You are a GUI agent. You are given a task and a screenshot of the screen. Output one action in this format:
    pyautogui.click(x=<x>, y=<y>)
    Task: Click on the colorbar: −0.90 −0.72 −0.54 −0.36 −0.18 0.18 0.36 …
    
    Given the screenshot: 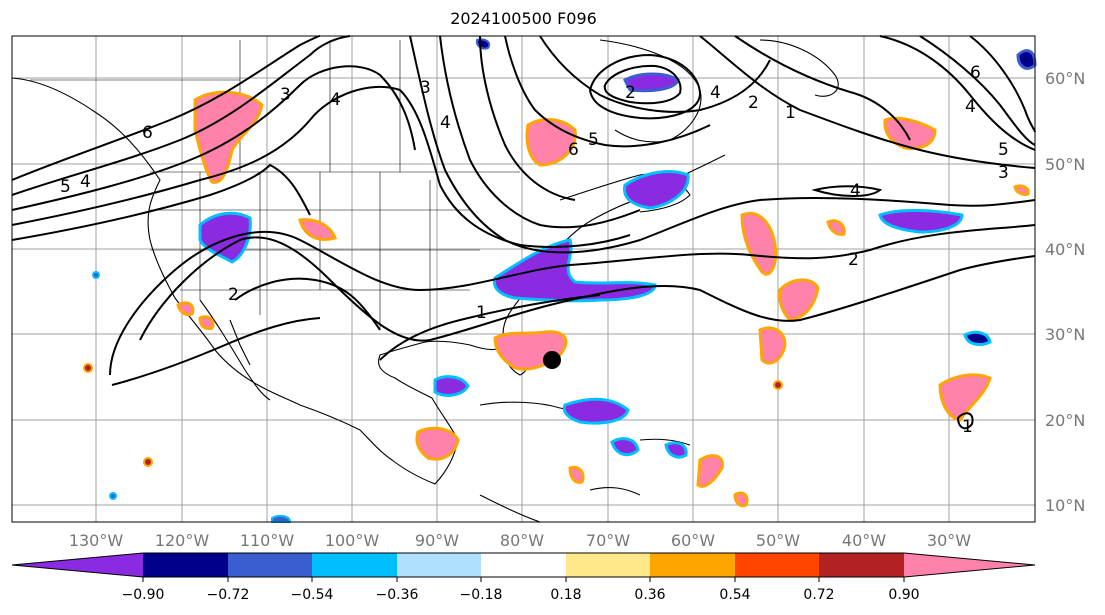 What is the action you would take?
    pyautogui.click(x=523, y=577)
    